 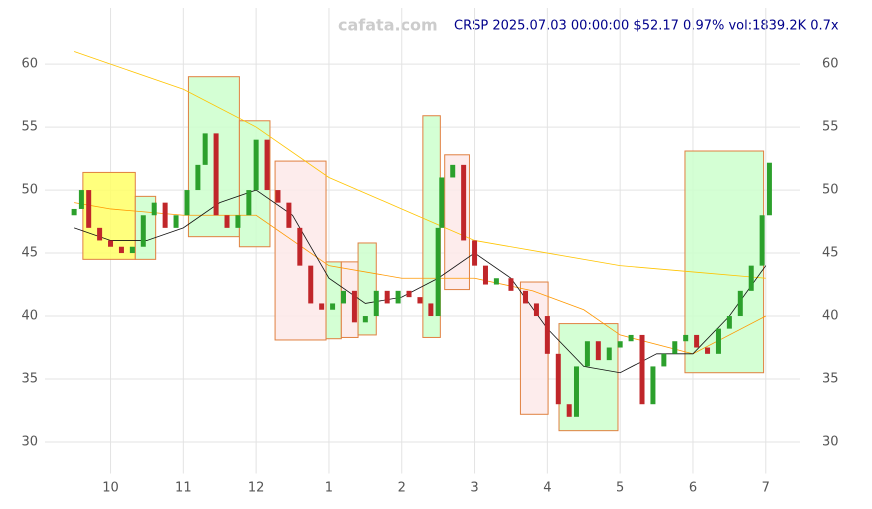 What do you see at coordinates (830, 127) in the screenshot?
I see `y-tick-label-right: 55` at bounding box center [830, 127].